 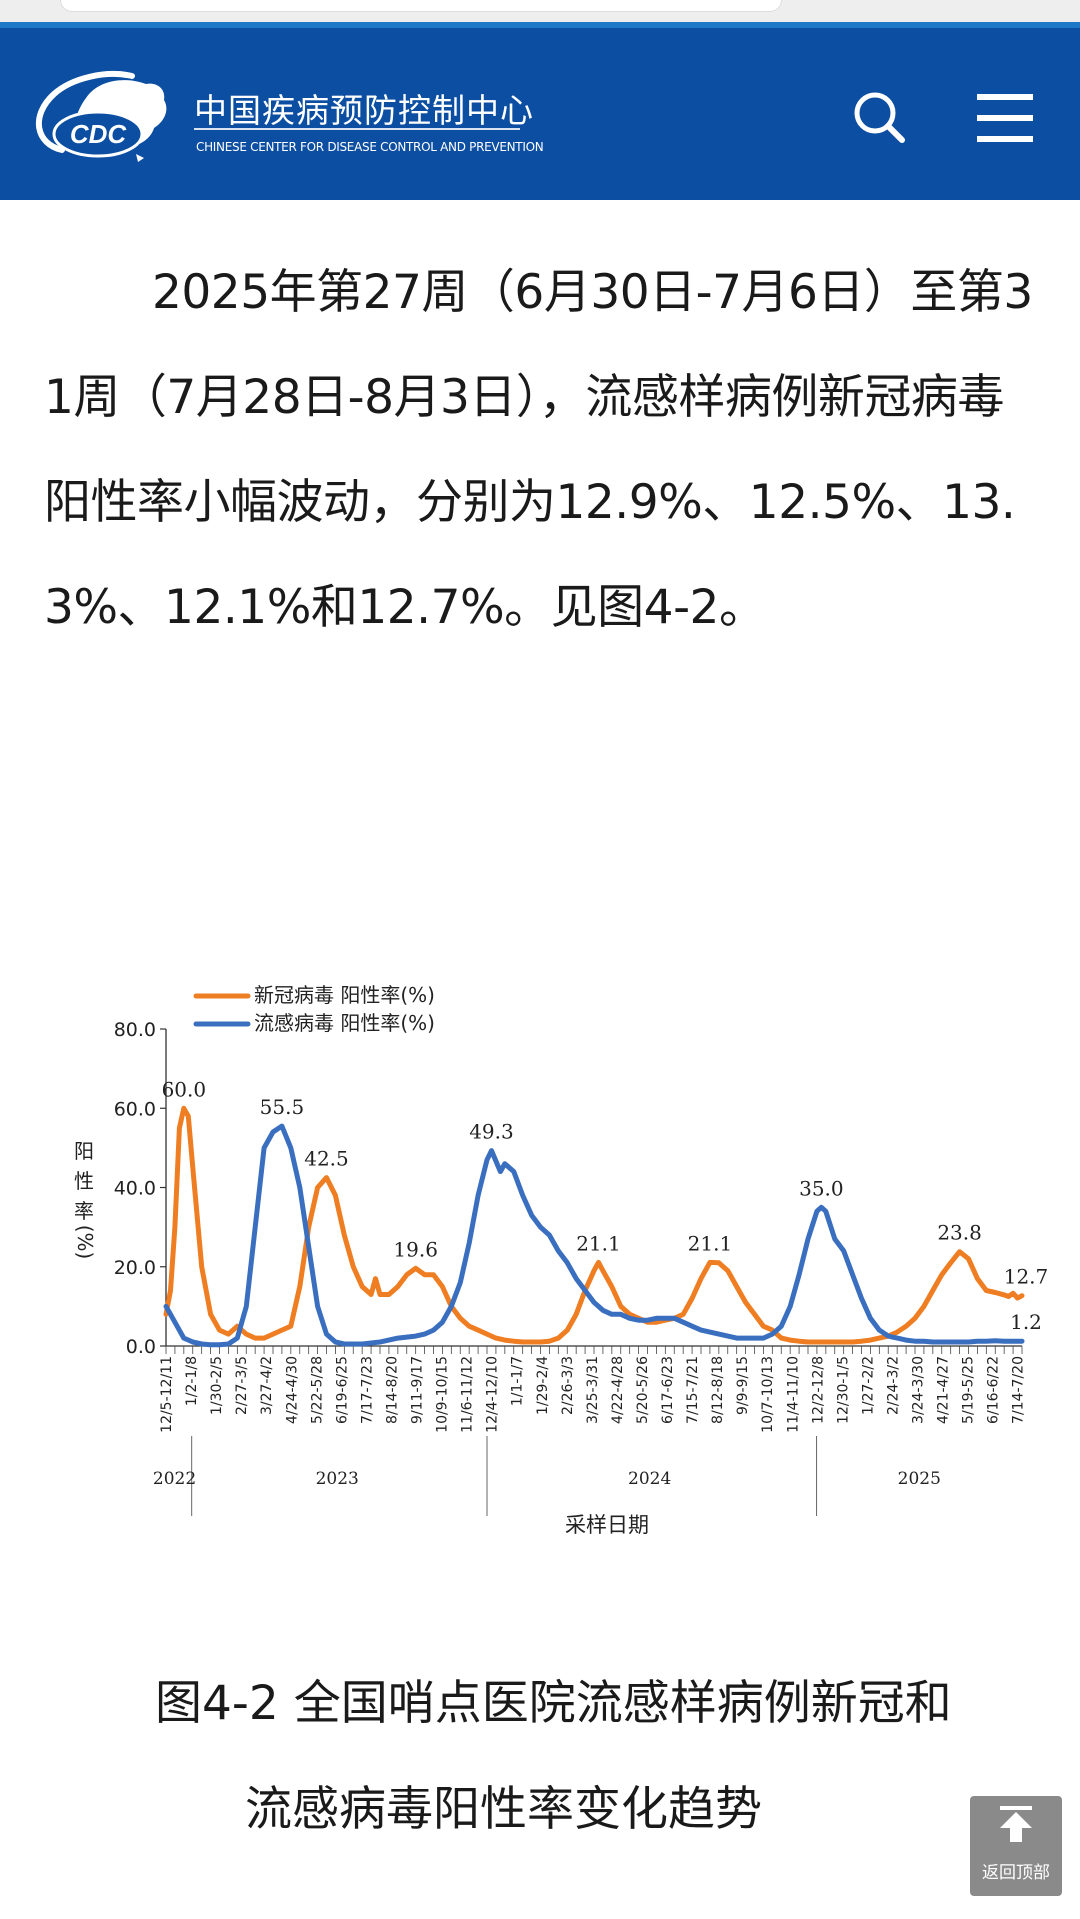 I want to click on year-label: 2024, so click(x=649, y=1479).